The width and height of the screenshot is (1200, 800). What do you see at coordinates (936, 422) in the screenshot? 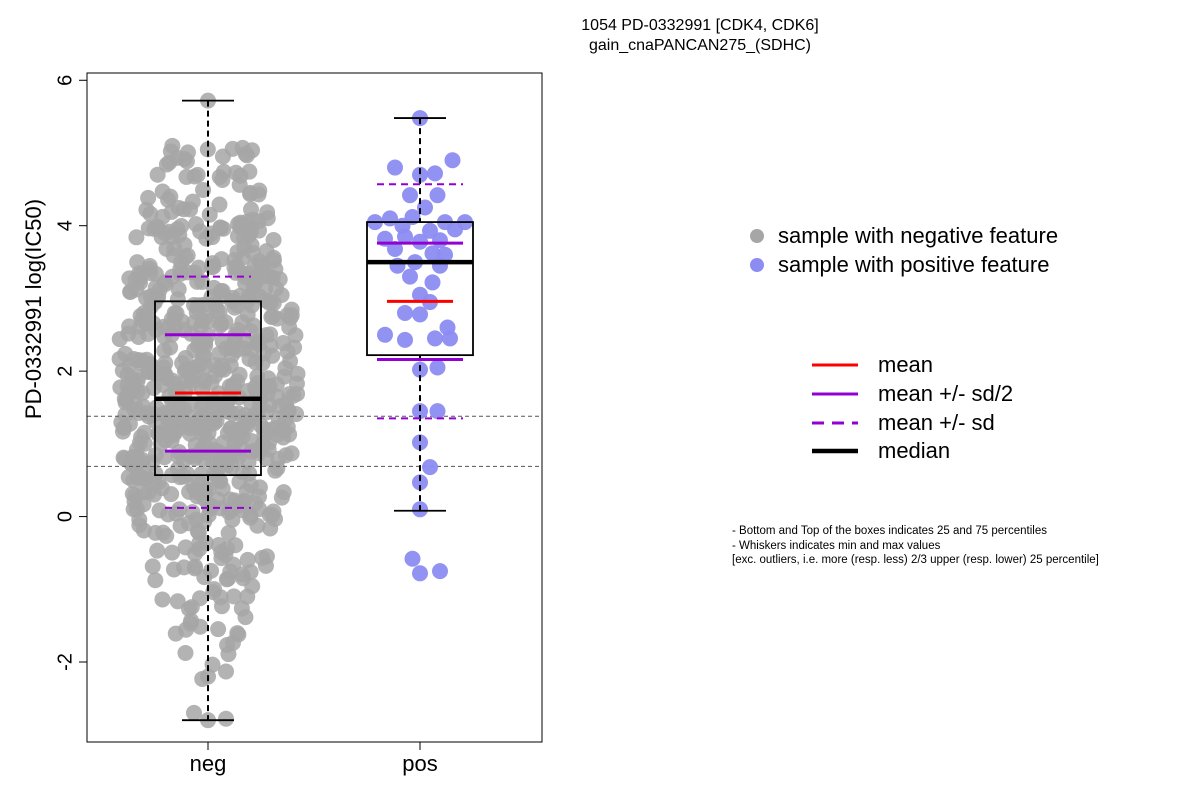
I see `legend-mean-sd-label: mean +/- sd` at bounding box center [936, 422].